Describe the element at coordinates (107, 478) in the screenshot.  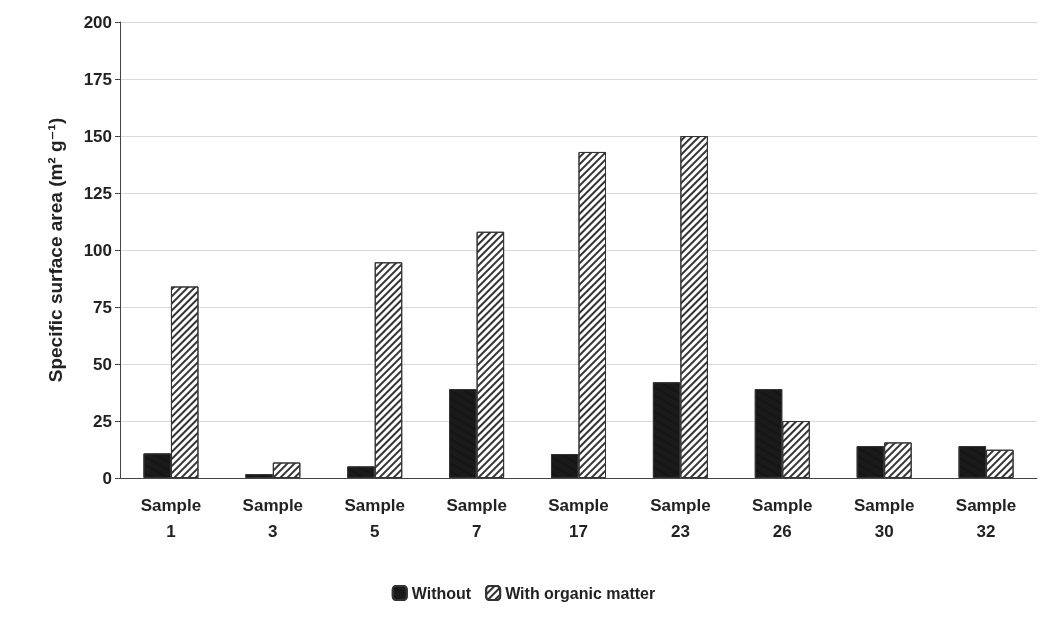
I see `y-tick-label: 0` at that location.